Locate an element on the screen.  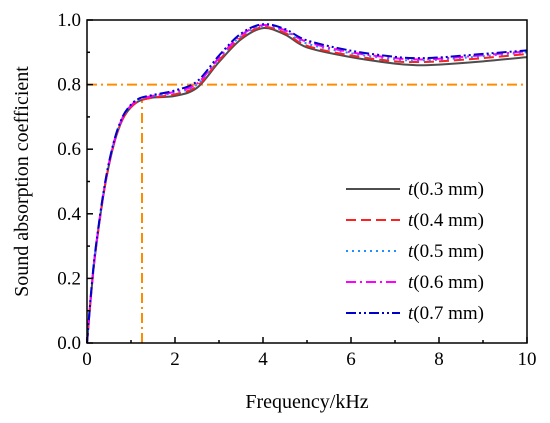
x-tick-label: 2 is located at coordinates (175, 359).